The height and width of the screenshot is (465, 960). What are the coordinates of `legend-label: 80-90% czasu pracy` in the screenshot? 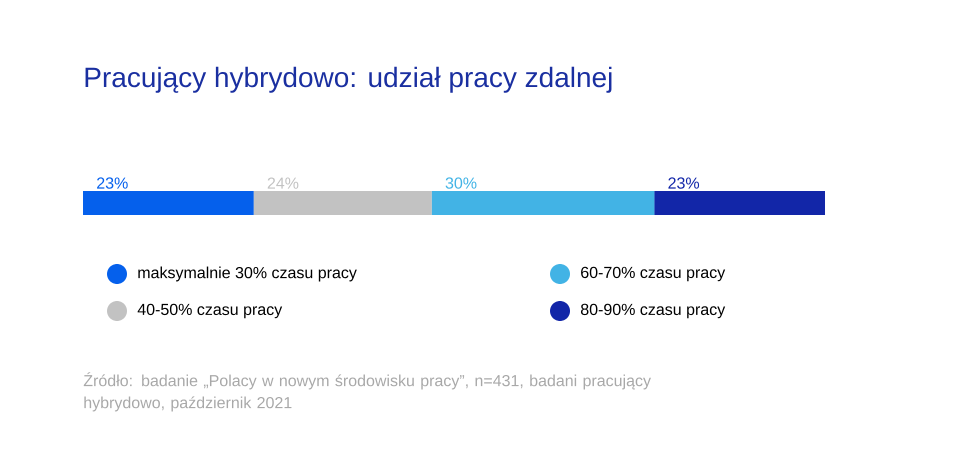 It's located at (653, 311).